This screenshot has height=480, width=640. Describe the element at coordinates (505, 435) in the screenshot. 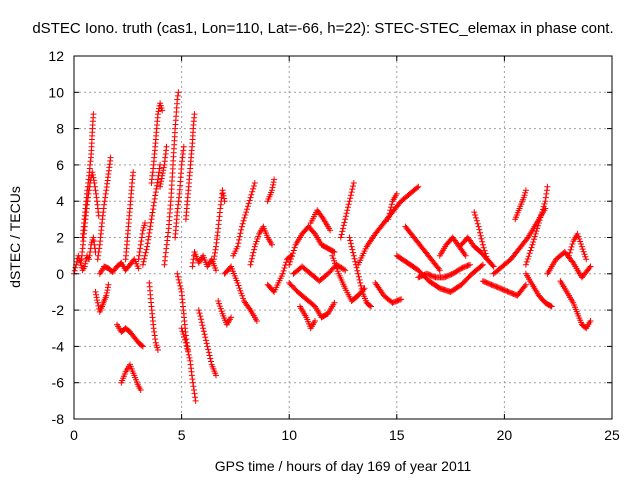

I see `x-tick-label: 20` at that location.